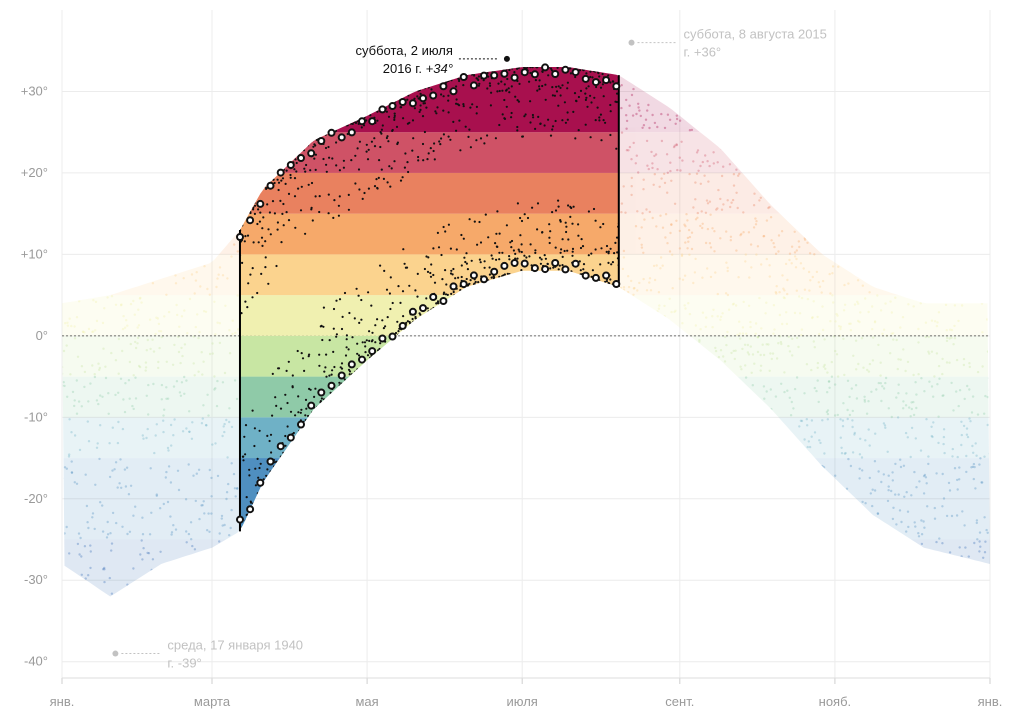 The width and height of the screenshot is (1010, 720). I want to click on annotation-line2: г. +36°, so click(703, 52).